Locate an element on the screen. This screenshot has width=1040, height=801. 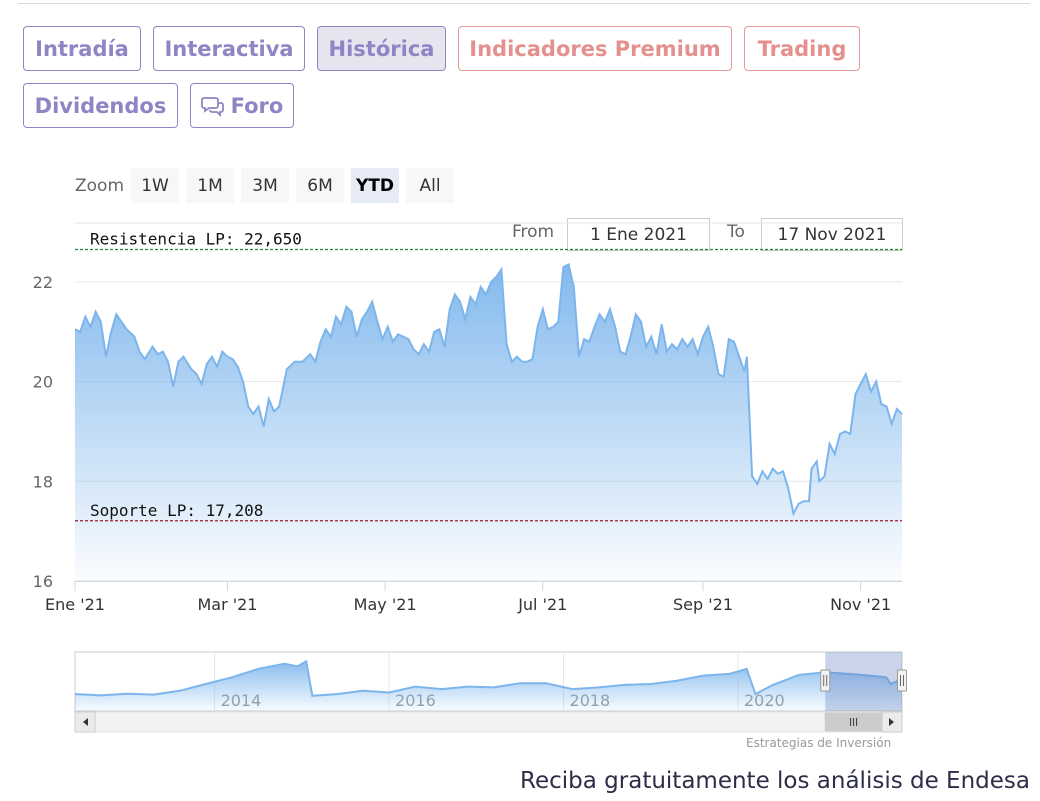
arrow-right-icon is located at coordinates (891, 722).